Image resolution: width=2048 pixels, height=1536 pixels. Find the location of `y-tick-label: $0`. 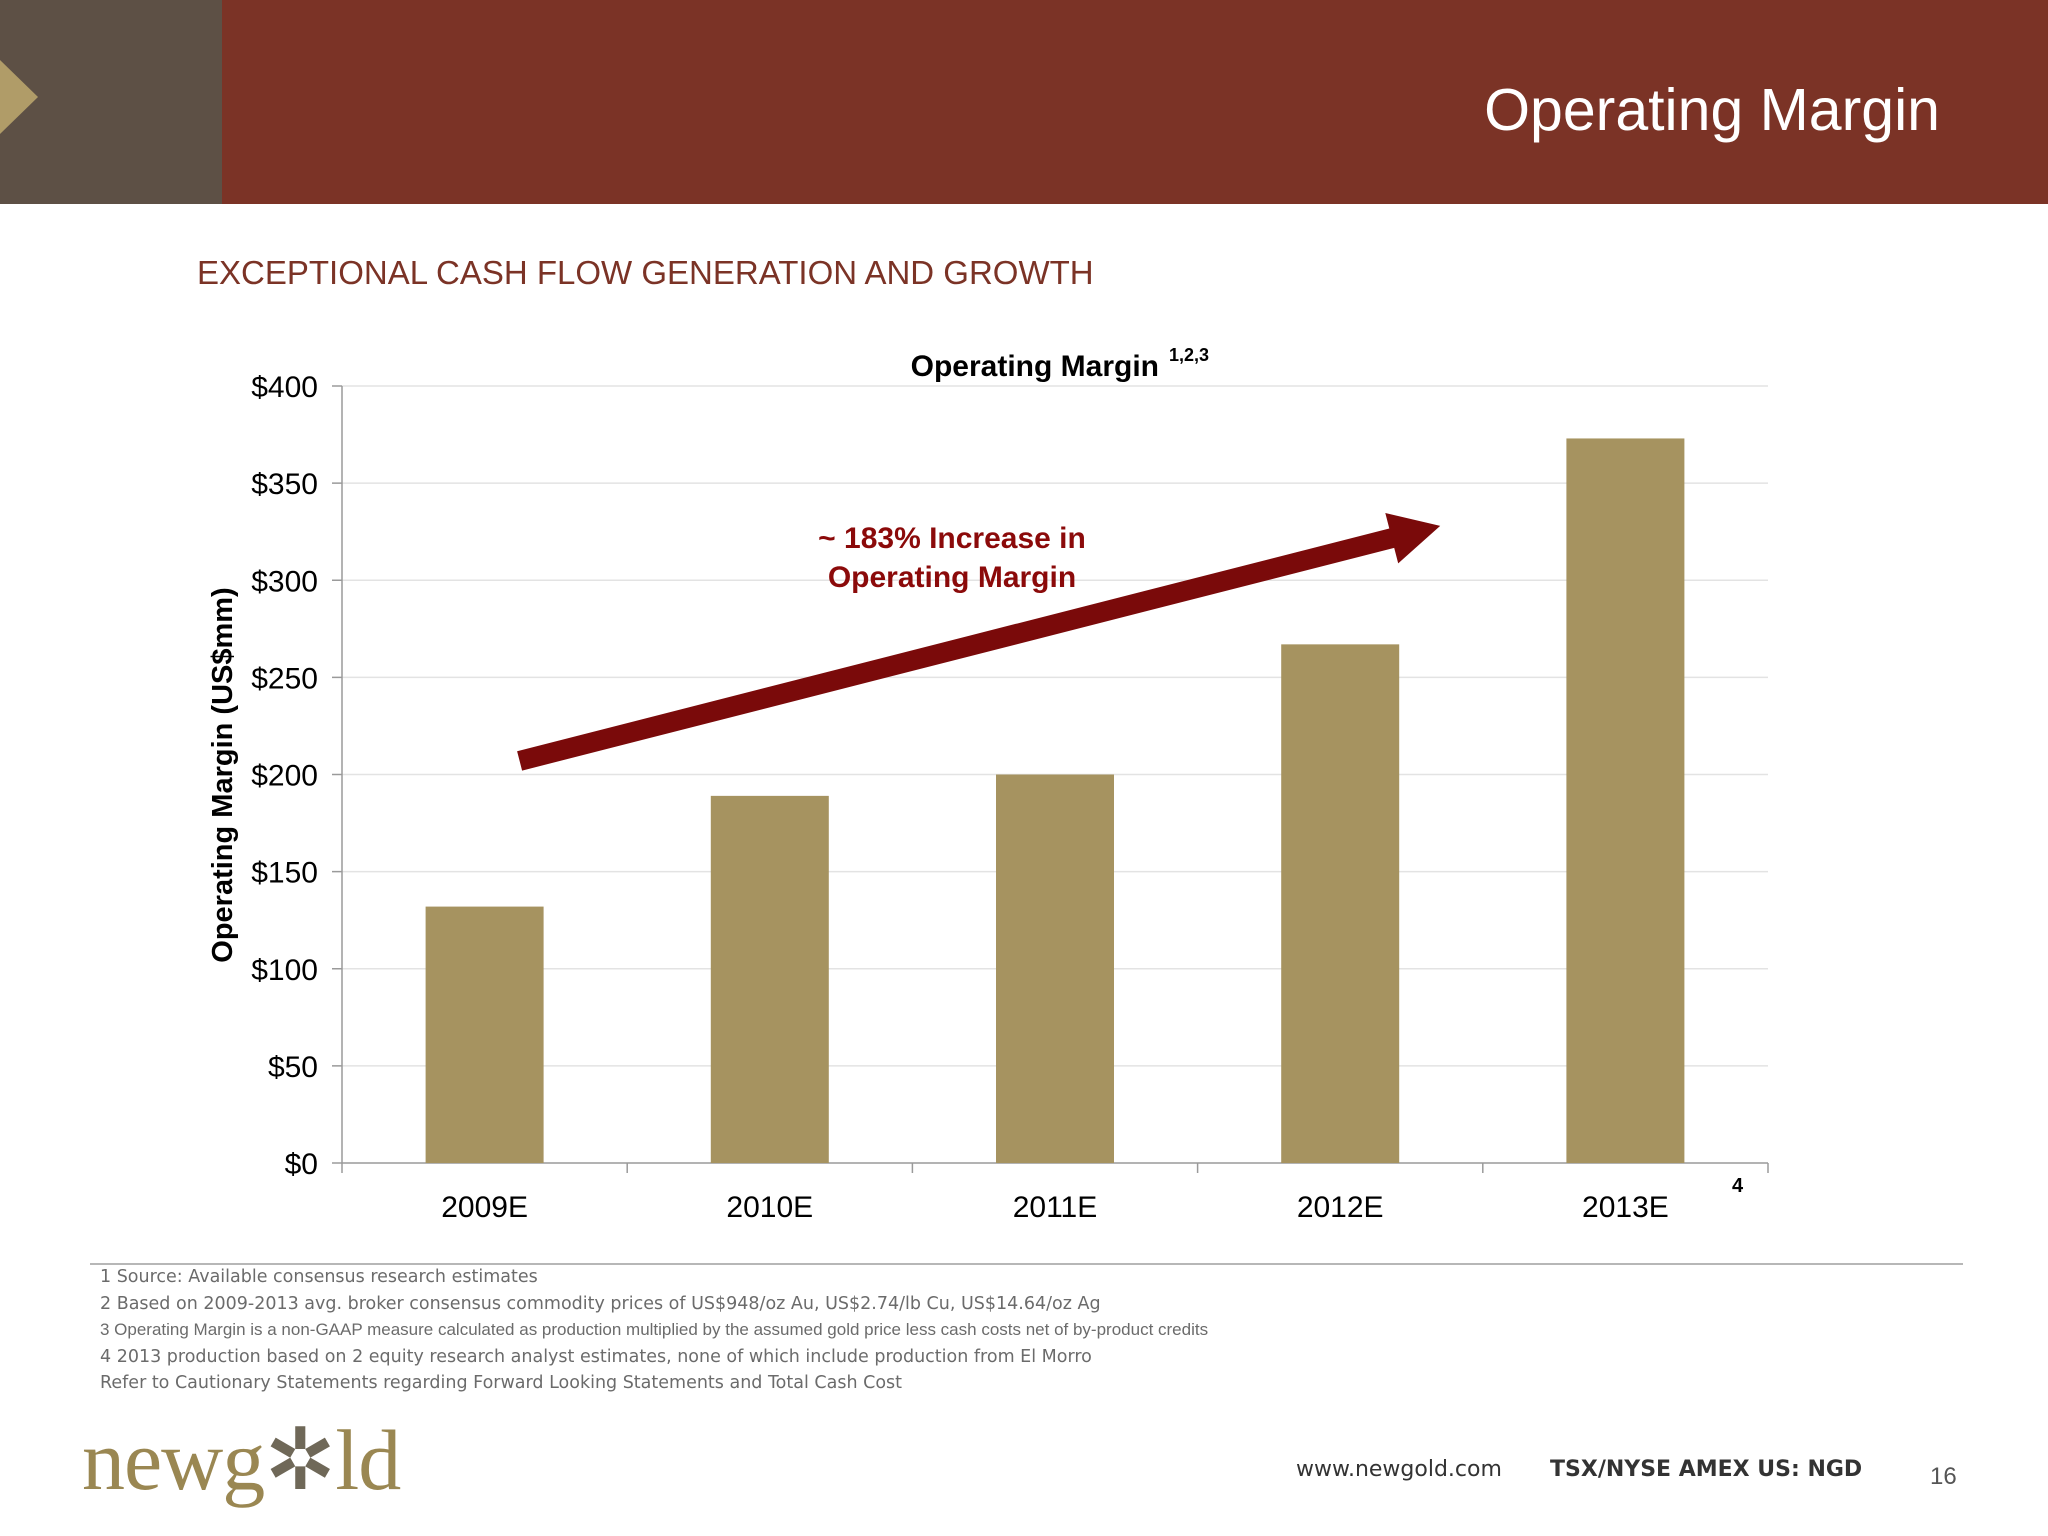

y-tick-label: $0 is located at coordinates (301, 1164).